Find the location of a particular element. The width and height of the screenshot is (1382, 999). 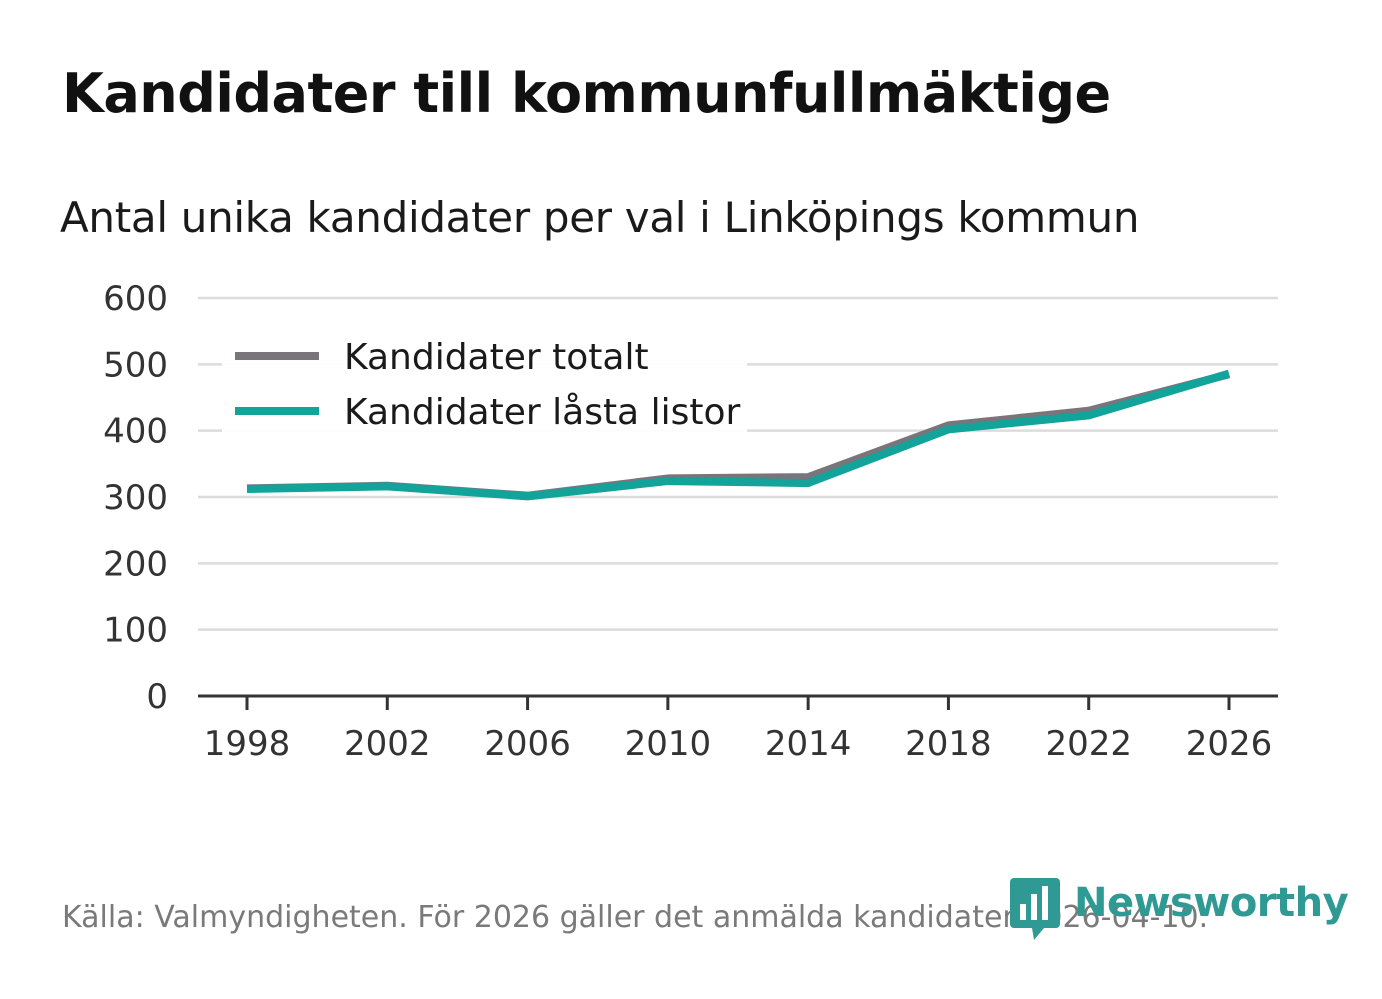

y-tick-label: 400 is located at coordinates (135, 432).